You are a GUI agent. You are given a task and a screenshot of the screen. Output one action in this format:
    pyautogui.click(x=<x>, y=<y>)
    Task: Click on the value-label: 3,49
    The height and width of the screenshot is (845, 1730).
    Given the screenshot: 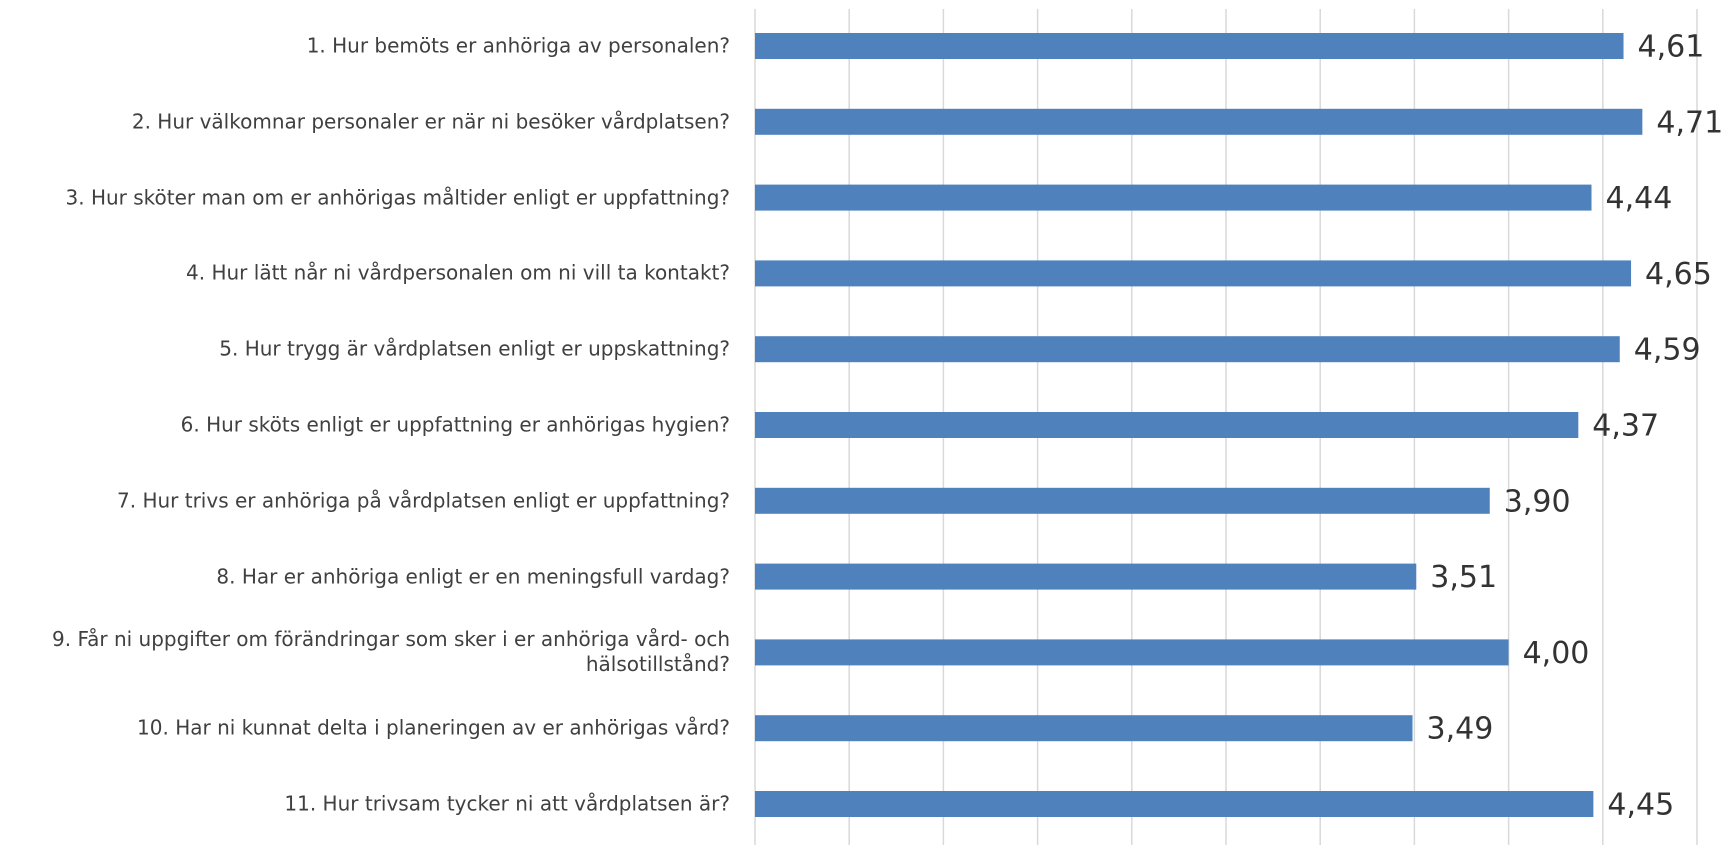 What is the action you would take?
    pyautogui.click(x=1460, y=729)
    